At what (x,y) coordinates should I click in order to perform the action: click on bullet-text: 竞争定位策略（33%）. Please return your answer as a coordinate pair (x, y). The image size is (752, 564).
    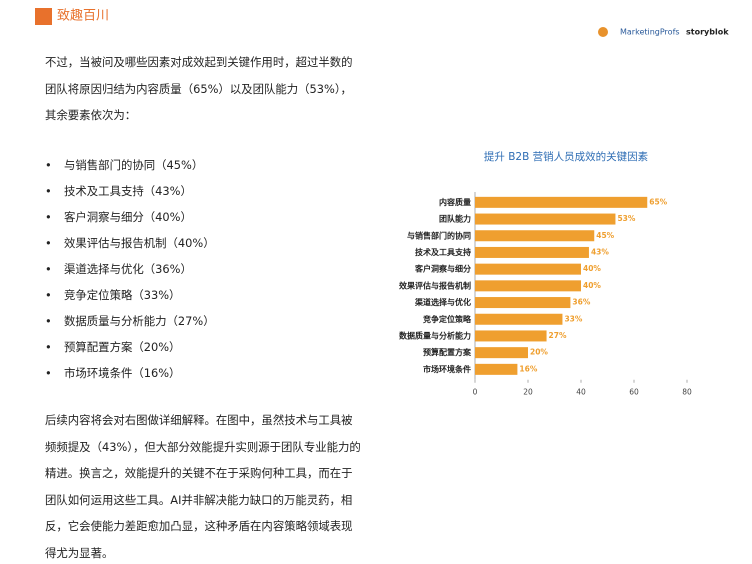
    Looking at the image, I should click on (122, 295).